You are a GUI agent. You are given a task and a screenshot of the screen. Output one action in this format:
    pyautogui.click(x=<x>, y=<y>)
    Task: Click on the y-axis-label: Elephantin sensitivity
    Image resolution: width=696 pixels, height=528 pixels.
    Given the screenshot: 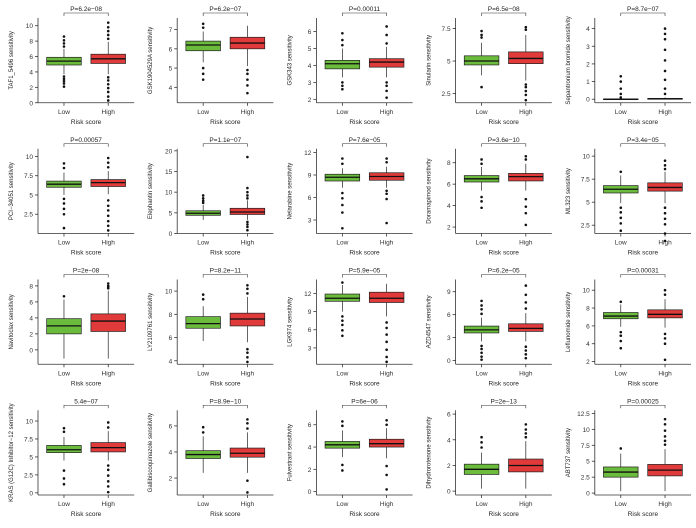 What is the action you would take?
    pyautogui.click(x=151, y=191)
    